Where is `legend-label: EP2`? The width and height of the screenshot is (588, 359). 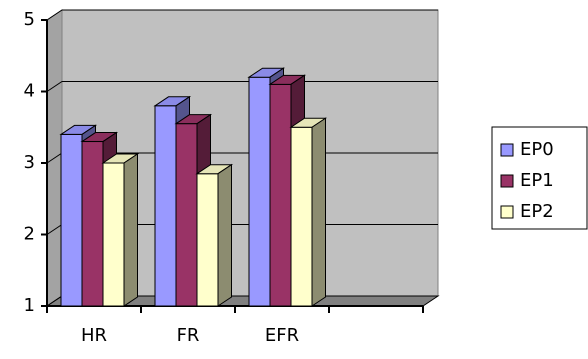
legend-label: EP2 is located at coordinates (537, 211).